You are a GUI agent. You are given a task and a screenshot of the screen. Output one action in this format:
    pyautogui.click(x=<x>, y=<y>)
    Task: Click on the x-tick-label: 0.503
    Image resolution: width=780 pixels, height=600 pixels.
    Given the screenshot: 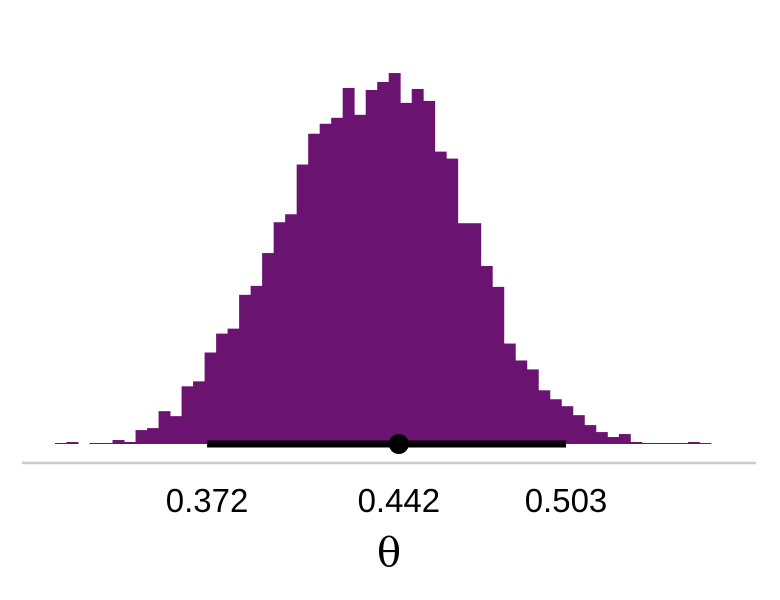 What is the action you would take?
    pyautogui.click(x=566, y=500)
    